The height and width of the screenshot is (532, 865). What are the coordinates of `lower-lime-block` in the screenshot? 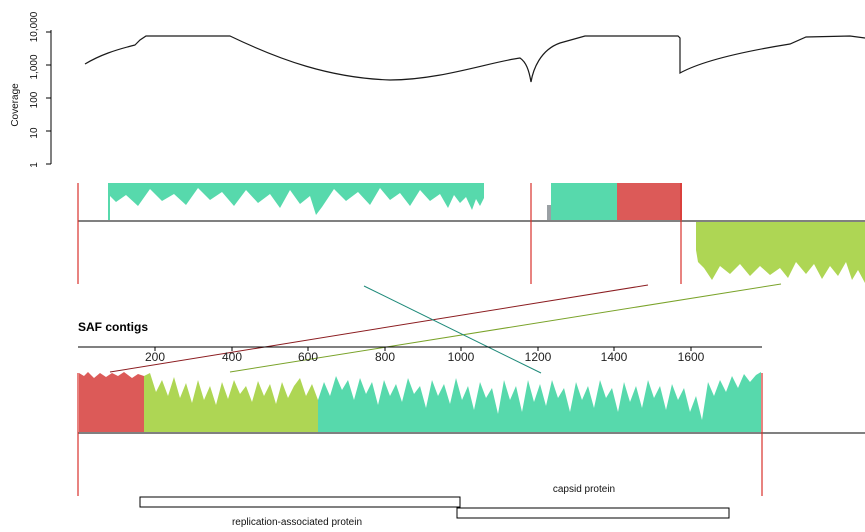 It's located at (231, 402).